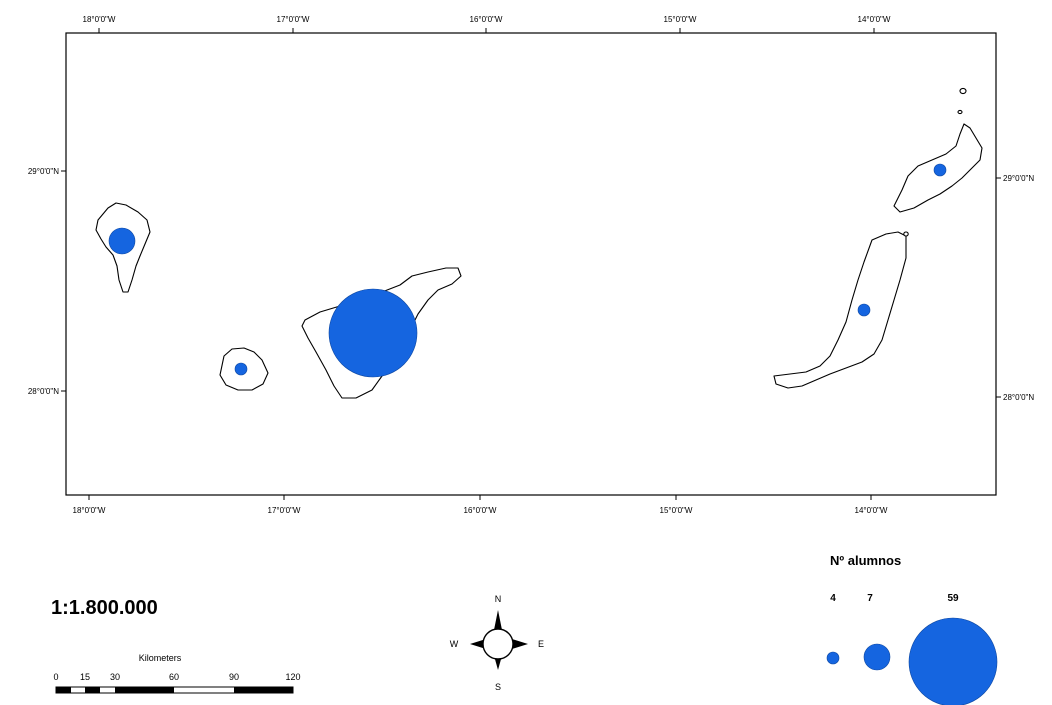 Image resolution: width=1052 pixels, height=705 pixels. I want to click on islet-north, so click(963, 91).